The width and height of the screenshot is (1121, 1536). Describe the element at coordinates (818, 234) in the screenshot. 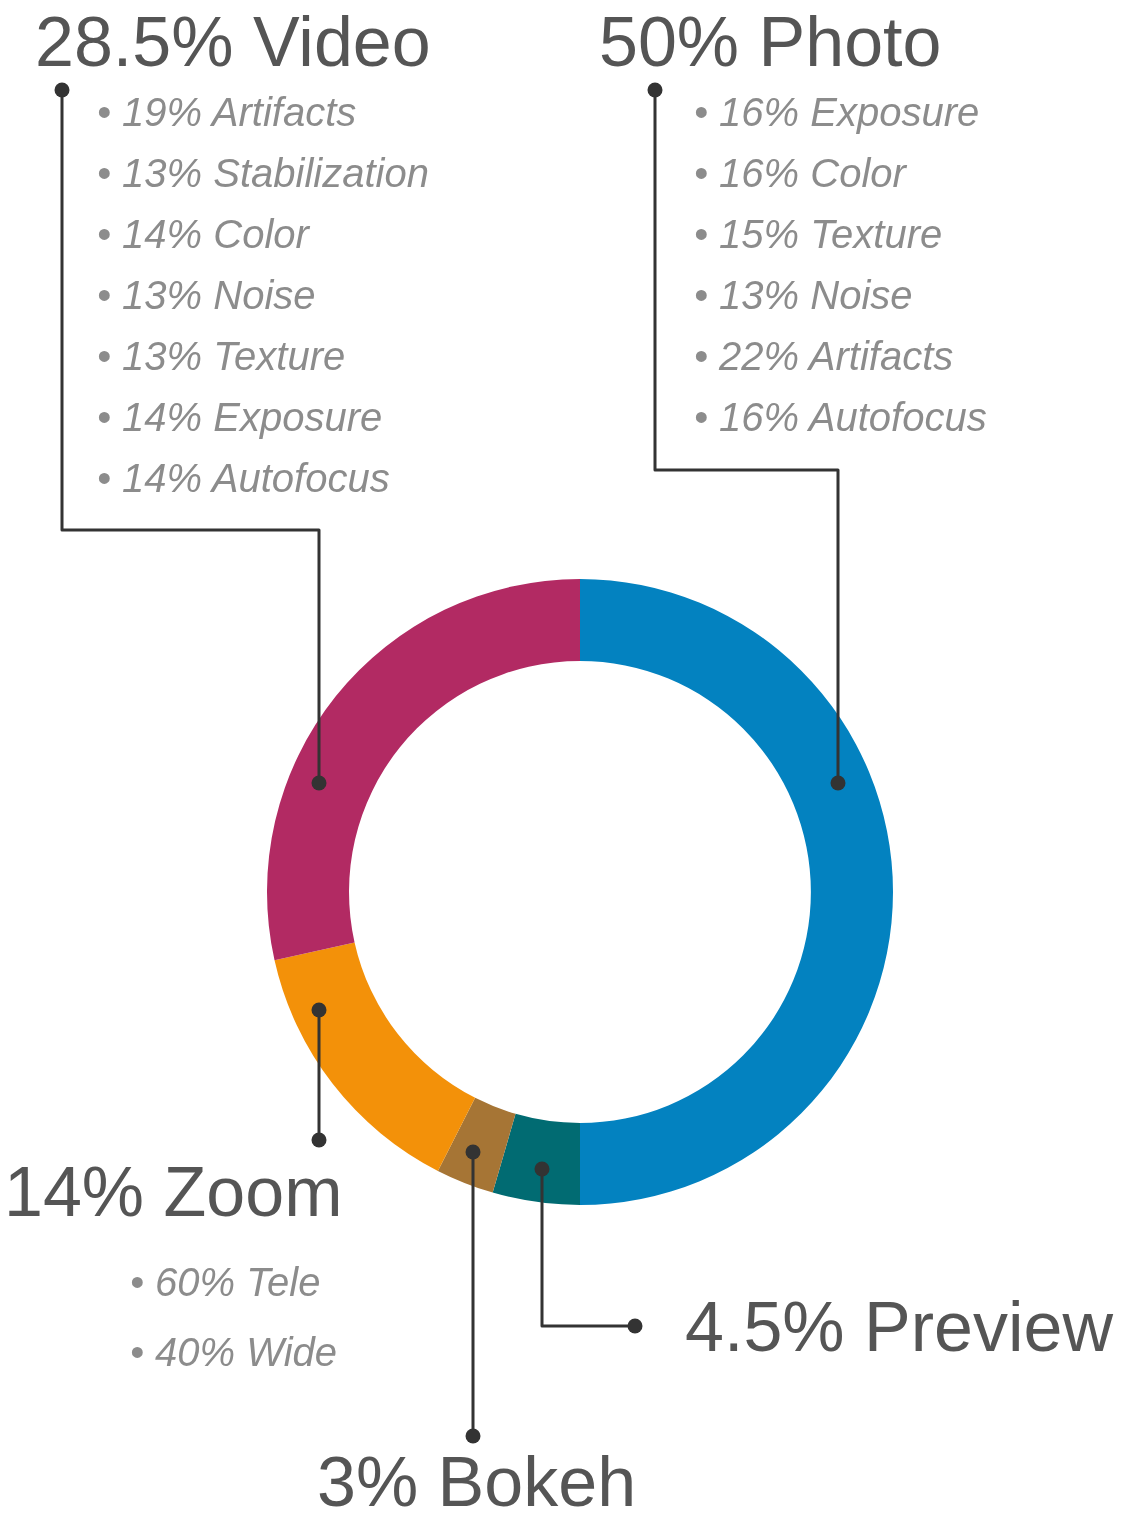

I see `text: • 15% Texture` at that location.